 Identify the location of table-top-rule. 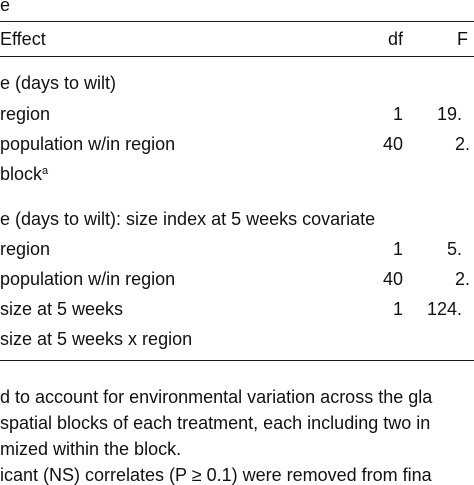
(237, 22).